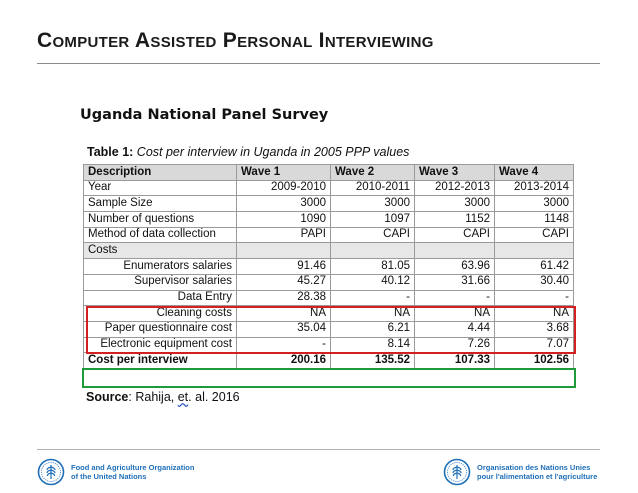  Describe the element at coordinates (214, 397) in the screenshot. I see `source-text-after: . al. 2016` at that location.